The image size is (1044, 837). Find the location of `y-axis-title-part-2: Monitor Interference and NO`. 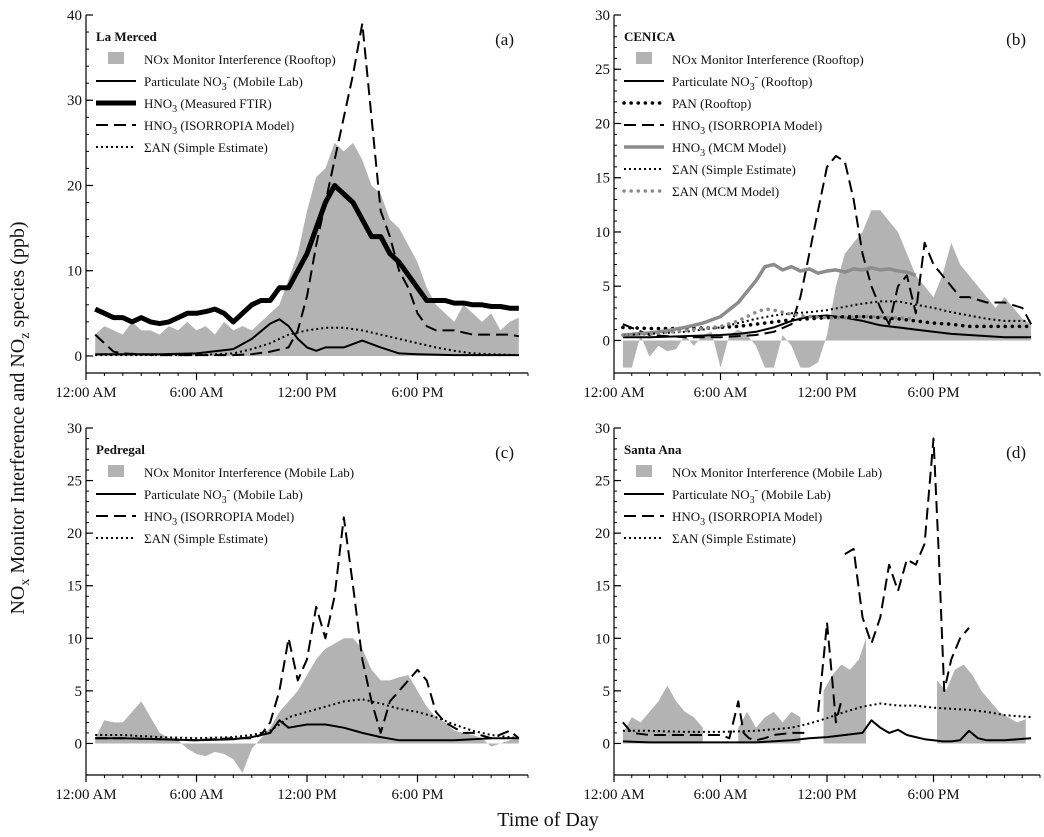

y-axis-title-part-2: Monitor Interference and NO is located at coordinates (18, 459).